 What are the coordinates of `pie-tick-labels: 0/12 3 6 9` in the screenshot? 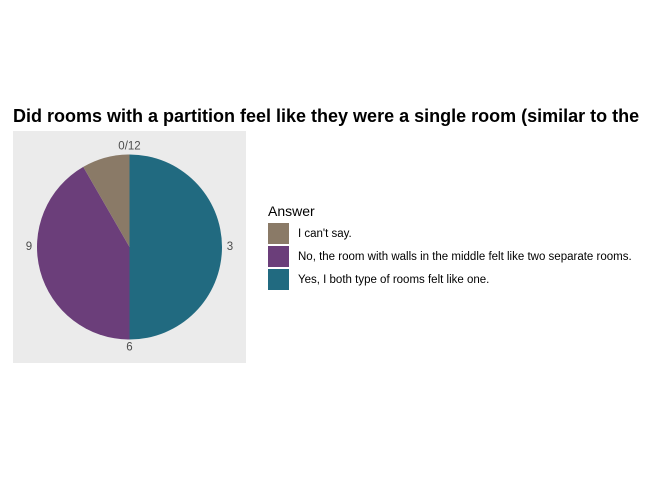 It's located at (129, 247).